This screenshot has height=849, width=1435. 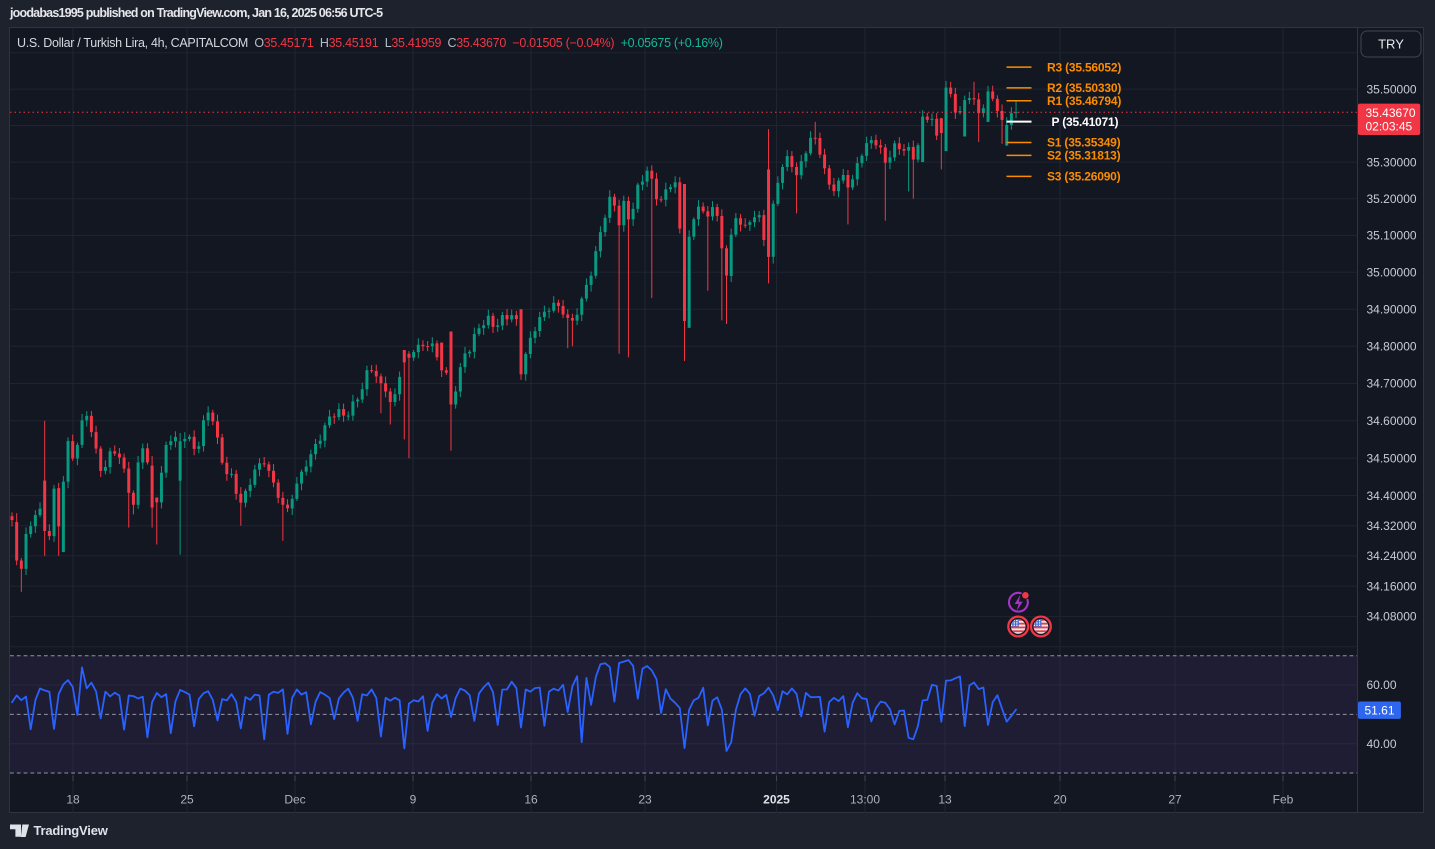 What do you see at coordinates (1084, 156) in the screenshot?
I see `svg-text: S2 (35.31813)` at bounding box center [1084, 156].